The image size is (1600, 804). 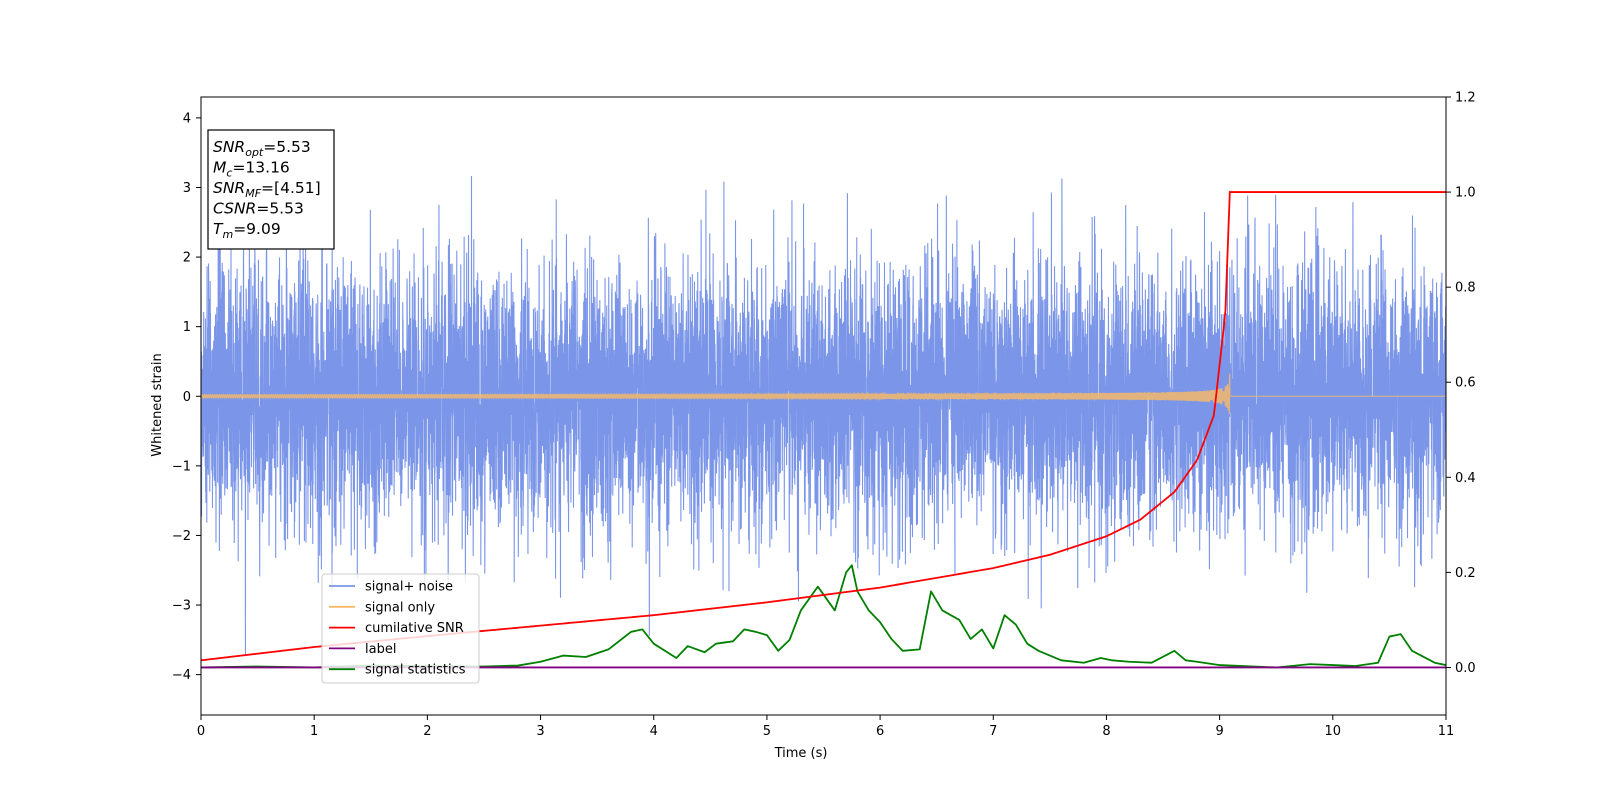 What do you see at coordinates (993, 731) in the screenshot?
I see `x-tick-label: 7` at bounding box center [993, 731].